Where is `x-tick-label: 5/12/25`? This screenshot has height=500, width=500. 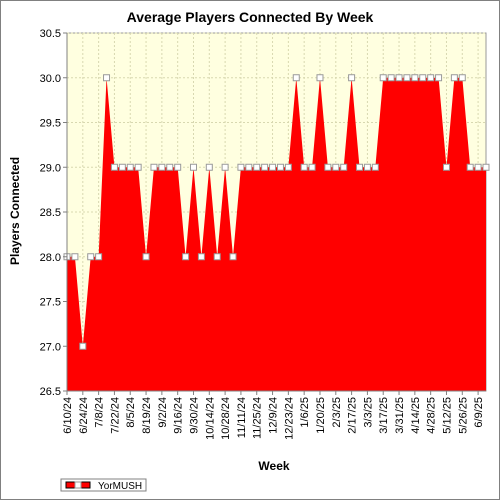
x-tick-label: 5/12/25 is located at coordinates (447, 415).